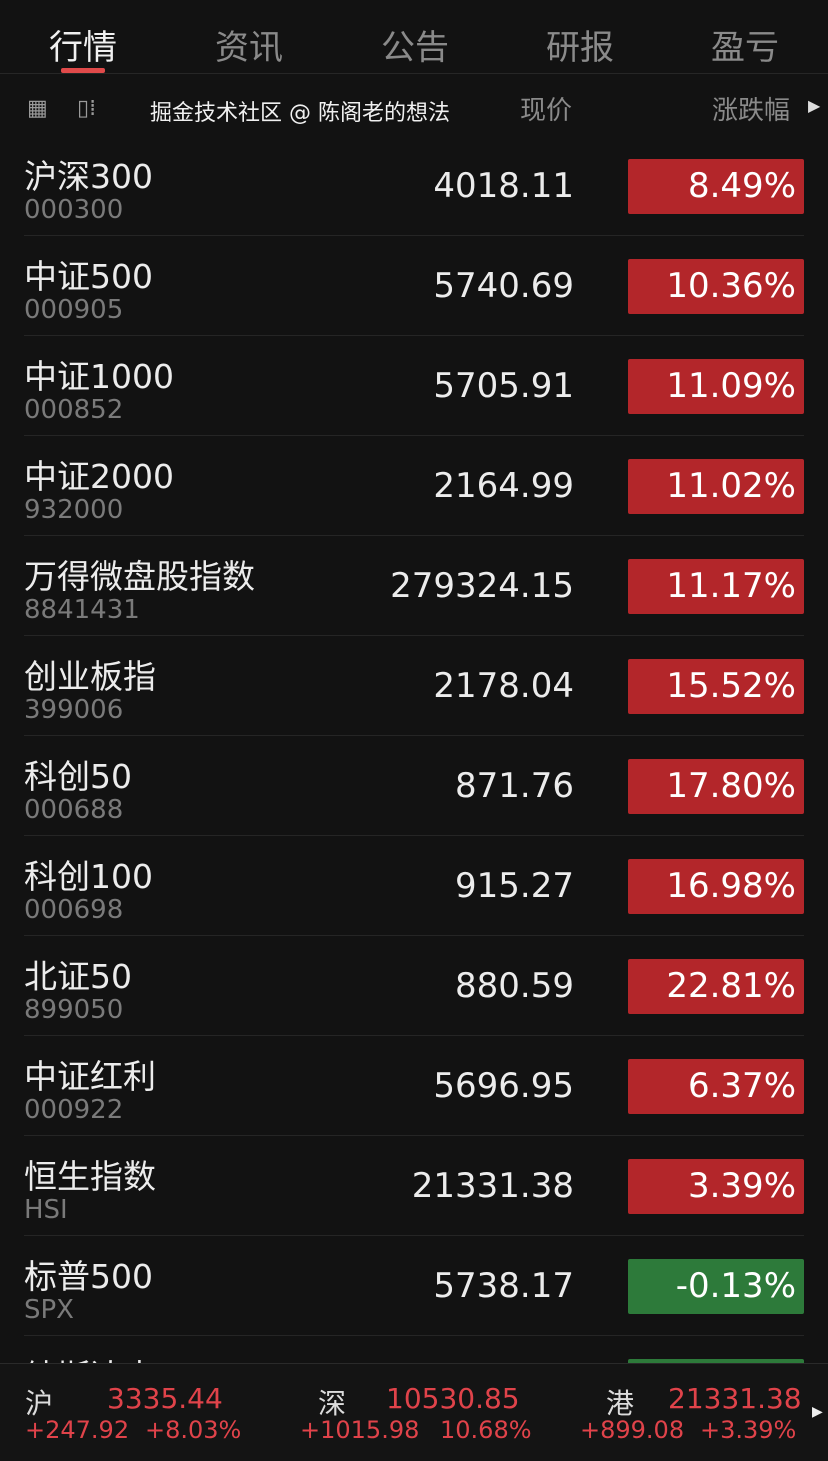  What do you see at coordinates (82, 610) in the screenshot?
I see `index-code: 8841431` at bounding box center [82, 610].